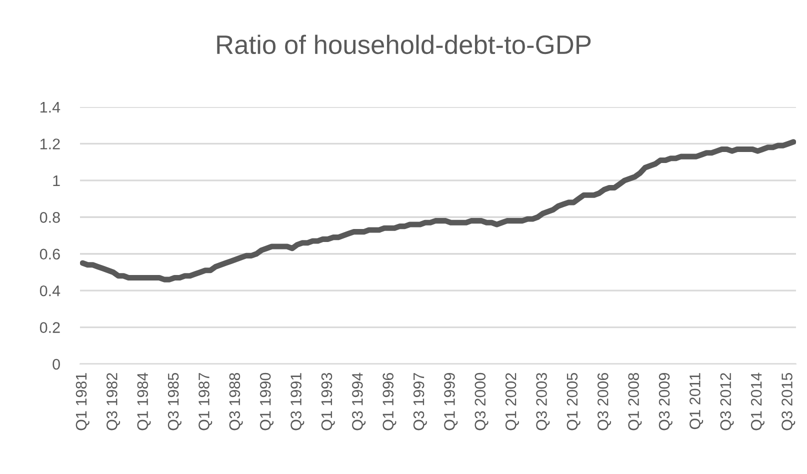 This screenshot has width=807, height=474. What do you see at coordinates (50, 217) in the screenshot?
I see `y-tick-label: 0.8` at bounding box center [50, 217].